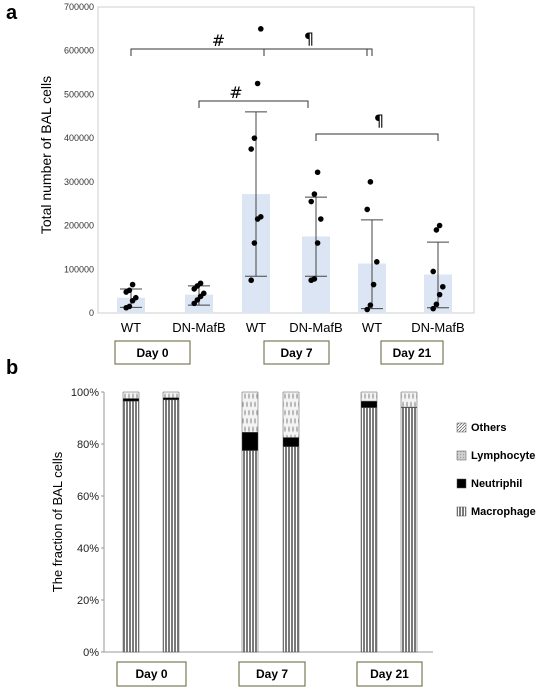  I want to click on panel-b-y-axis-label: The fraction of BAL cells, so click(57, 521).